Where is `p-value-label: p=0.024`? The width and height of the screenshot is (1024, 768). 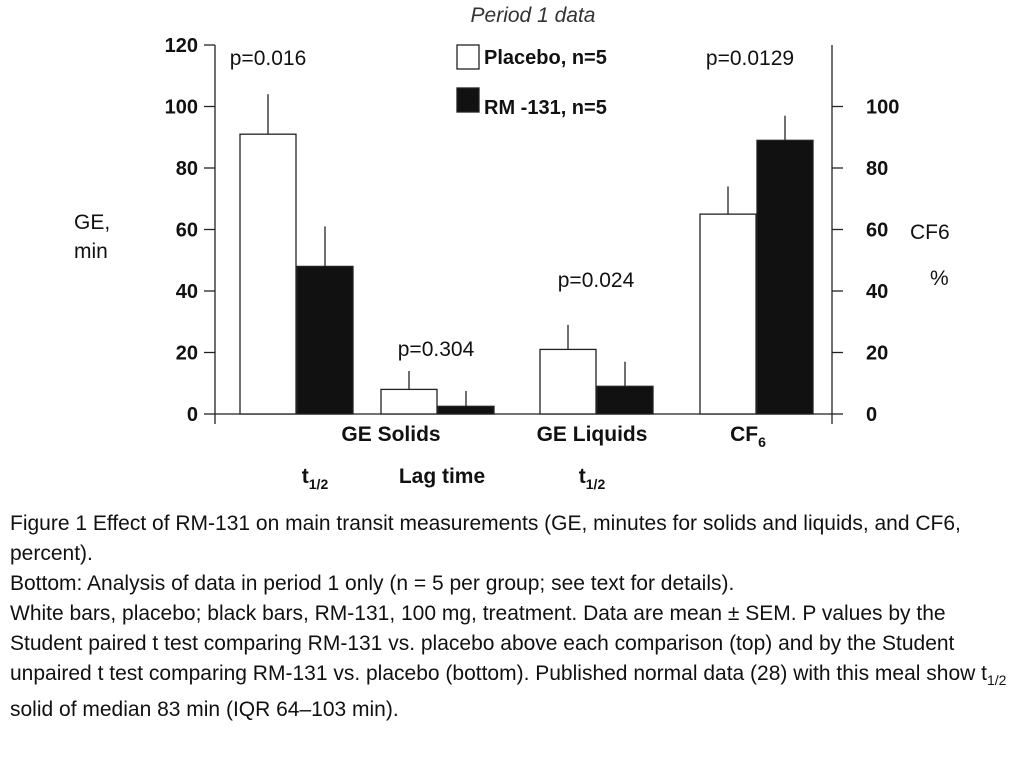
p-value-label: p=0.024 is located at coordinates (596, 280).